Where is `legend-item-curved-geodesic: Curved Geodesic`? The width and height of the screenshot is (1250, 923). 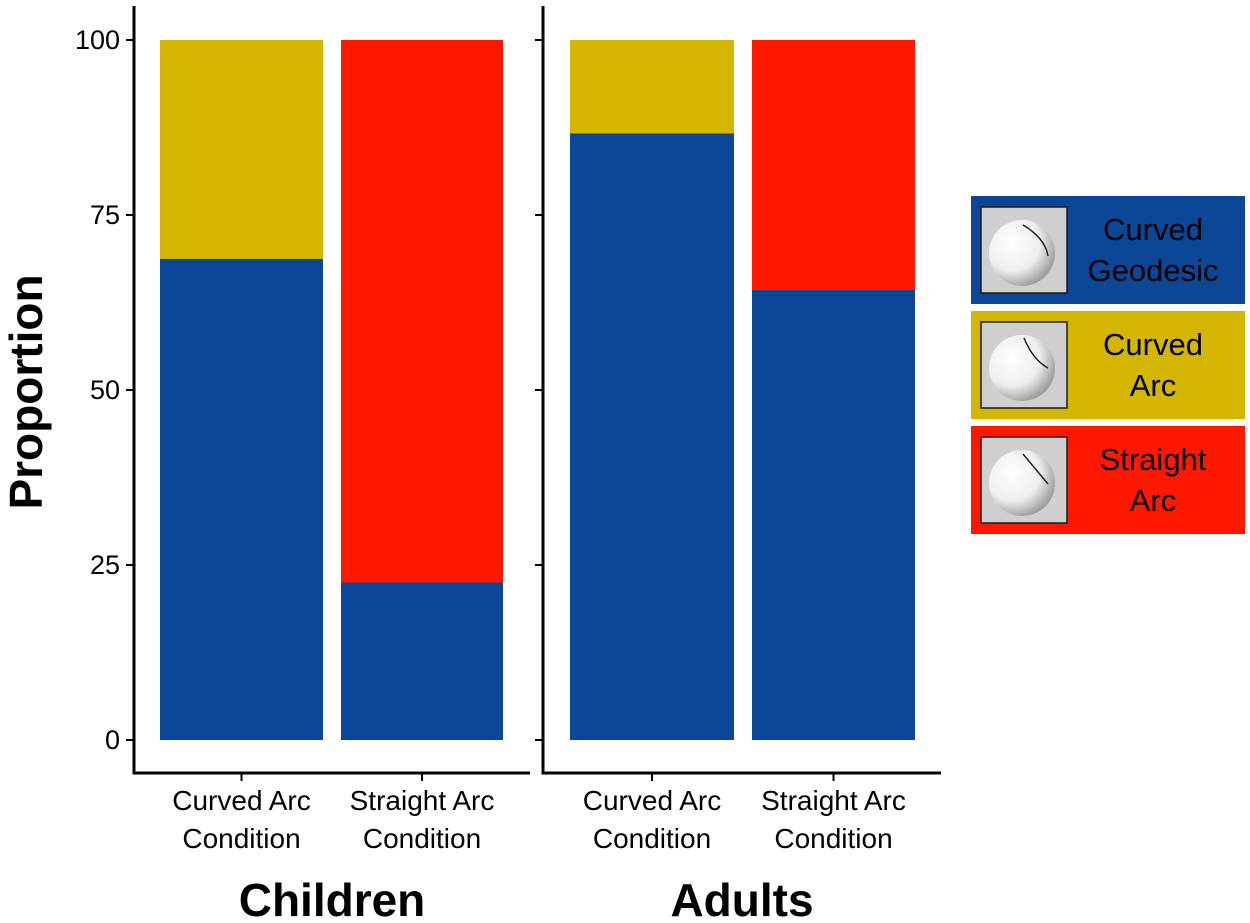
legend-item-curved-geodesic: Curved Geodesic is located at coordinates (1108, 250).